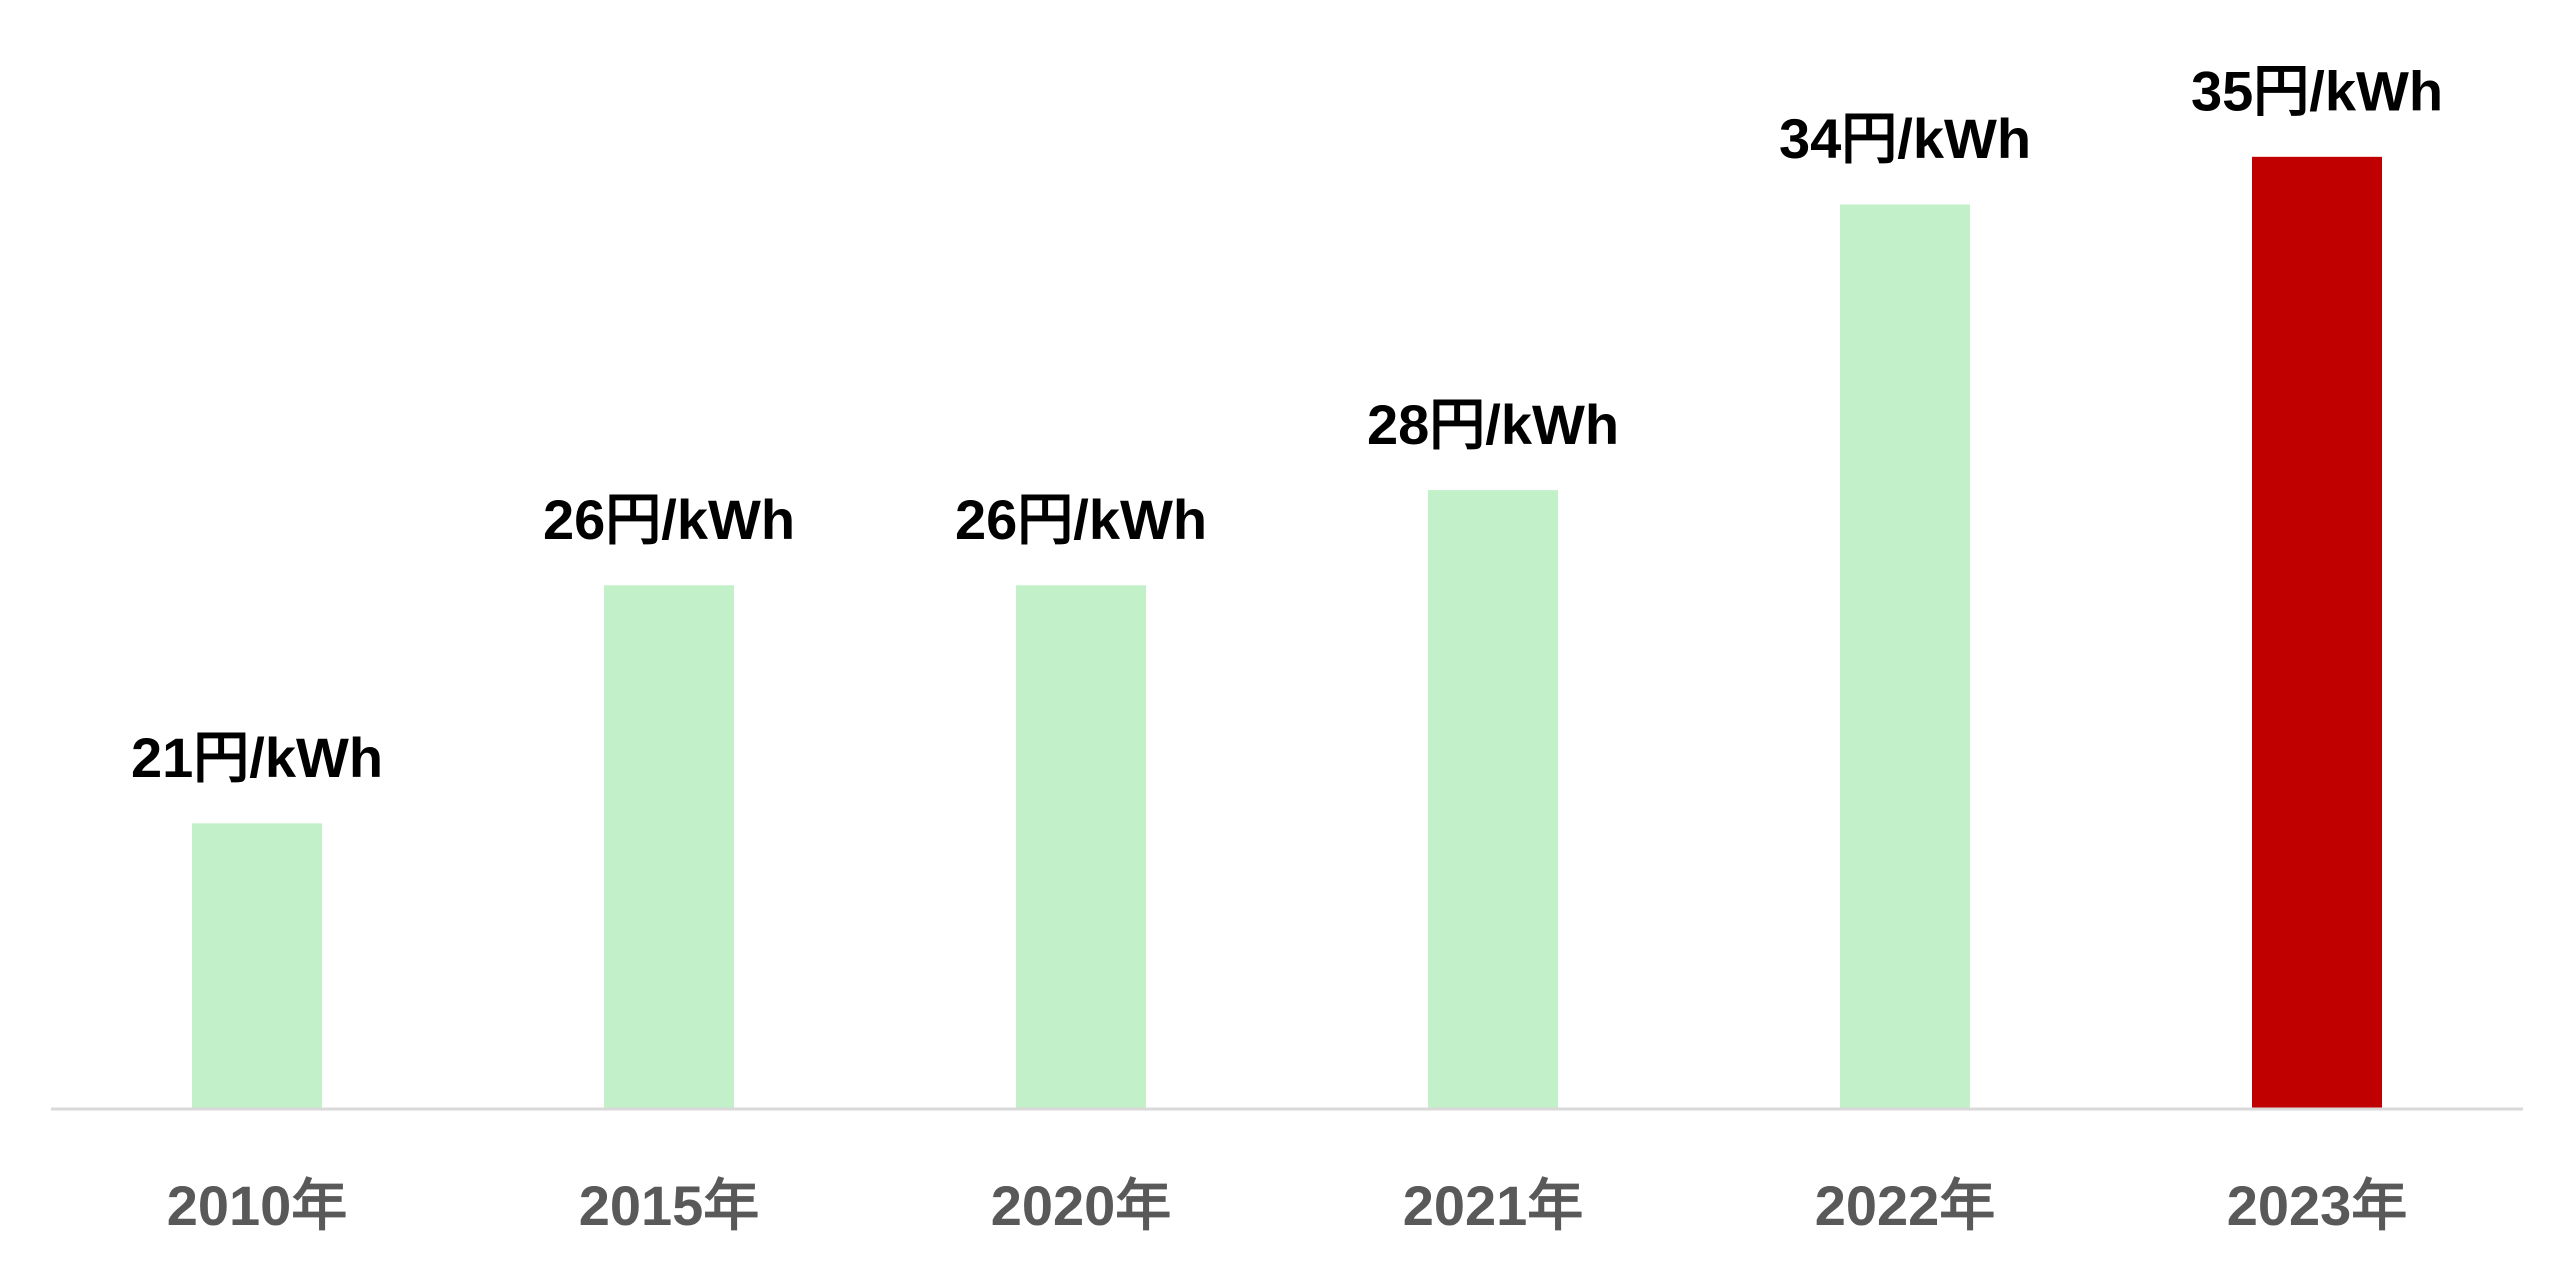  Describe the element at coordinates (257, 1205) in the screenshot. I see `x-tick-label: 2010年` at that location.